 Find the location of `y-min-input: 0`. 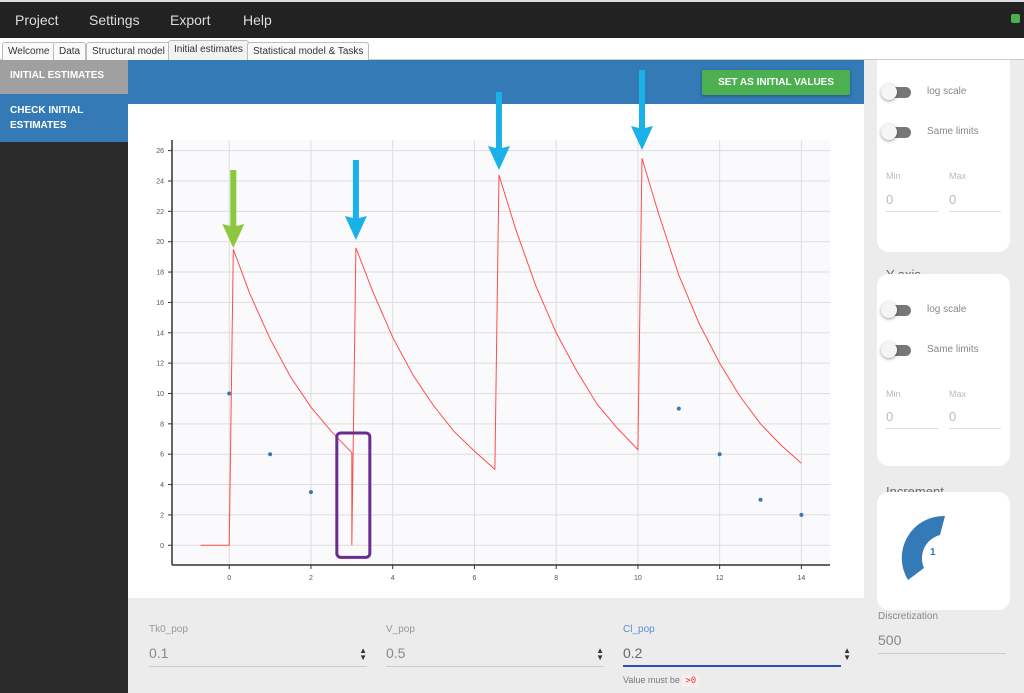

y-min-input: 0 is located at coordinates (912, 419).